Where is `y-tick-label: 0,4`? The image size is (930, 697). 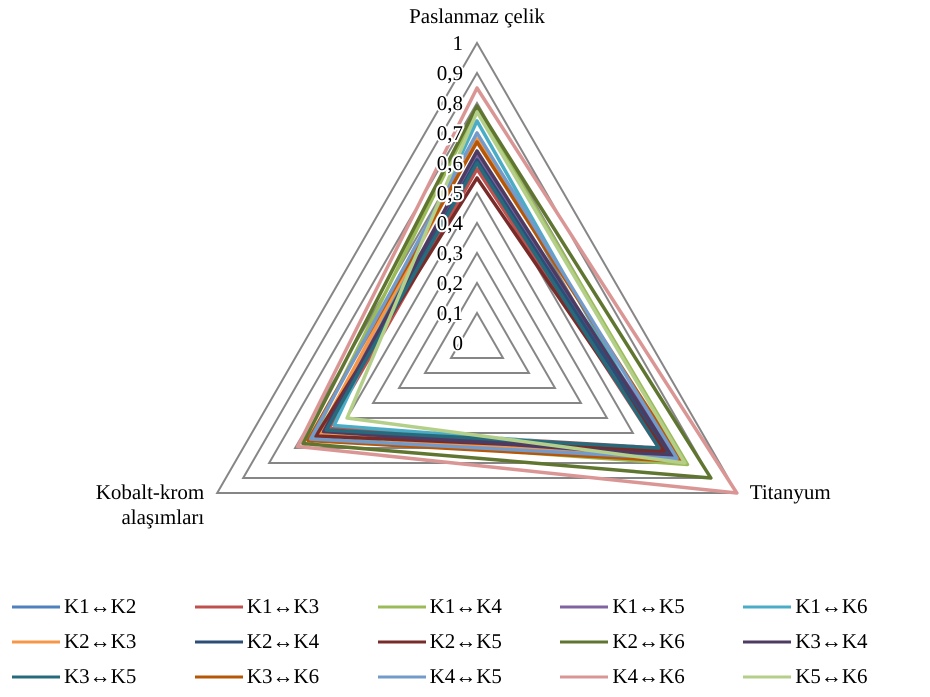
y-tick-label: 0,4 is located at coordinates (450, 223).